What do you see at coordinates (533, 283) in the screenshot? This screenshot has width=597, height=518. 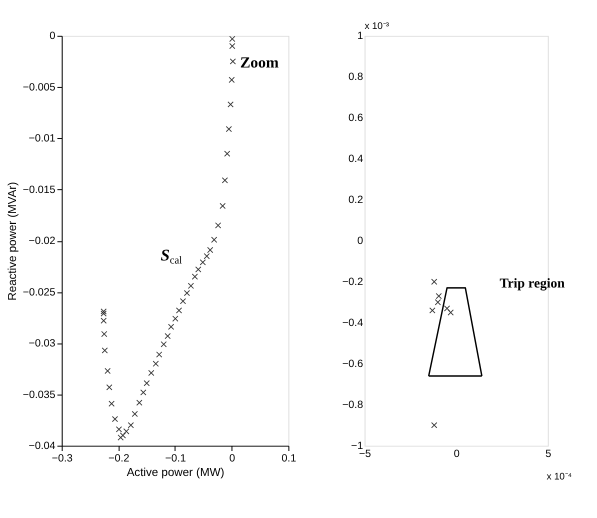 I see `annotation: Trip region` at bounding box center [533, 283].